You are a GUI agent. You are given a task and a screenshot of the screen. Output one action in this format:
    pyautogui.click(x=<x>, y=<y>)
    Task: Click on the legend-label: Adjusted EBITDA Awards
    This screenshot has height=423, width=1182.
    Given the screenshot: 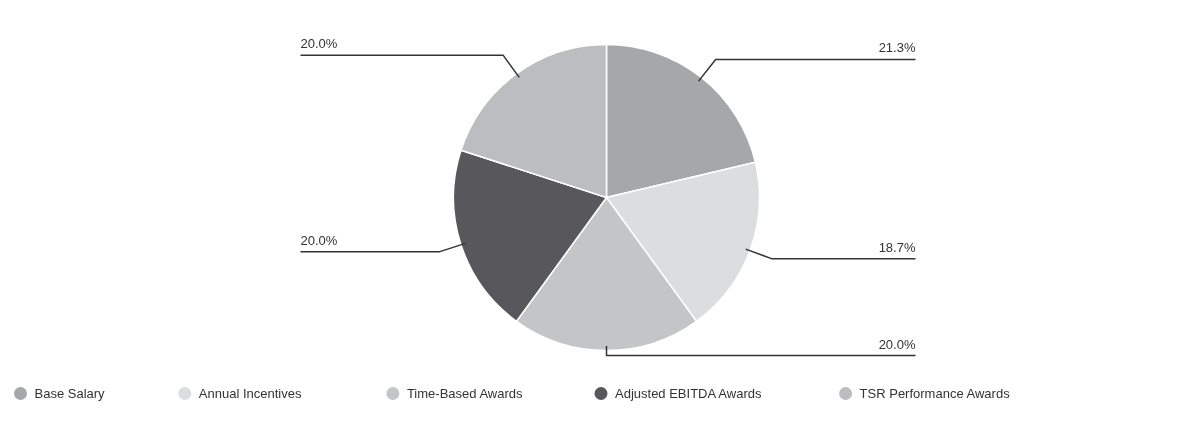 What is the action you would take?
    pyautogui.click(x=688, y=393)
    